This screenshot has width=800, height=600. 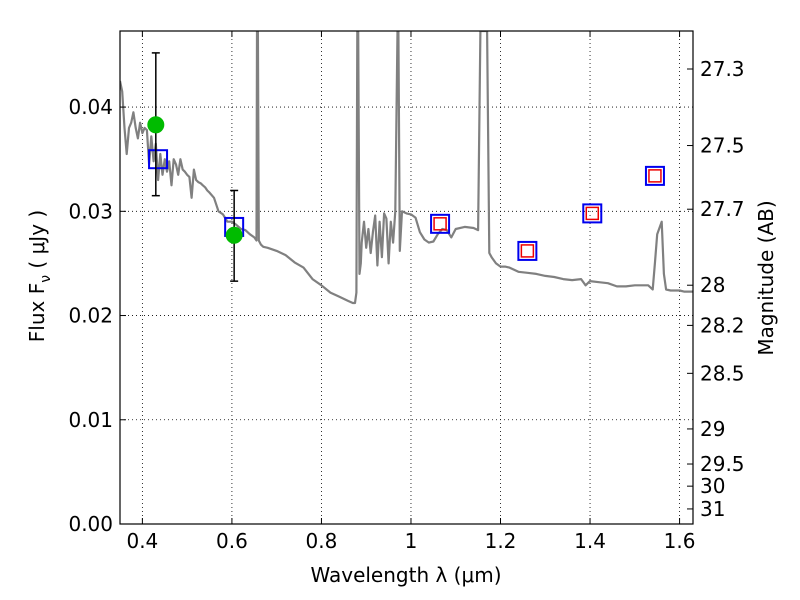 I want to click on x-axis-label: Wavelength λ (μm), so click(x=405, y=575).